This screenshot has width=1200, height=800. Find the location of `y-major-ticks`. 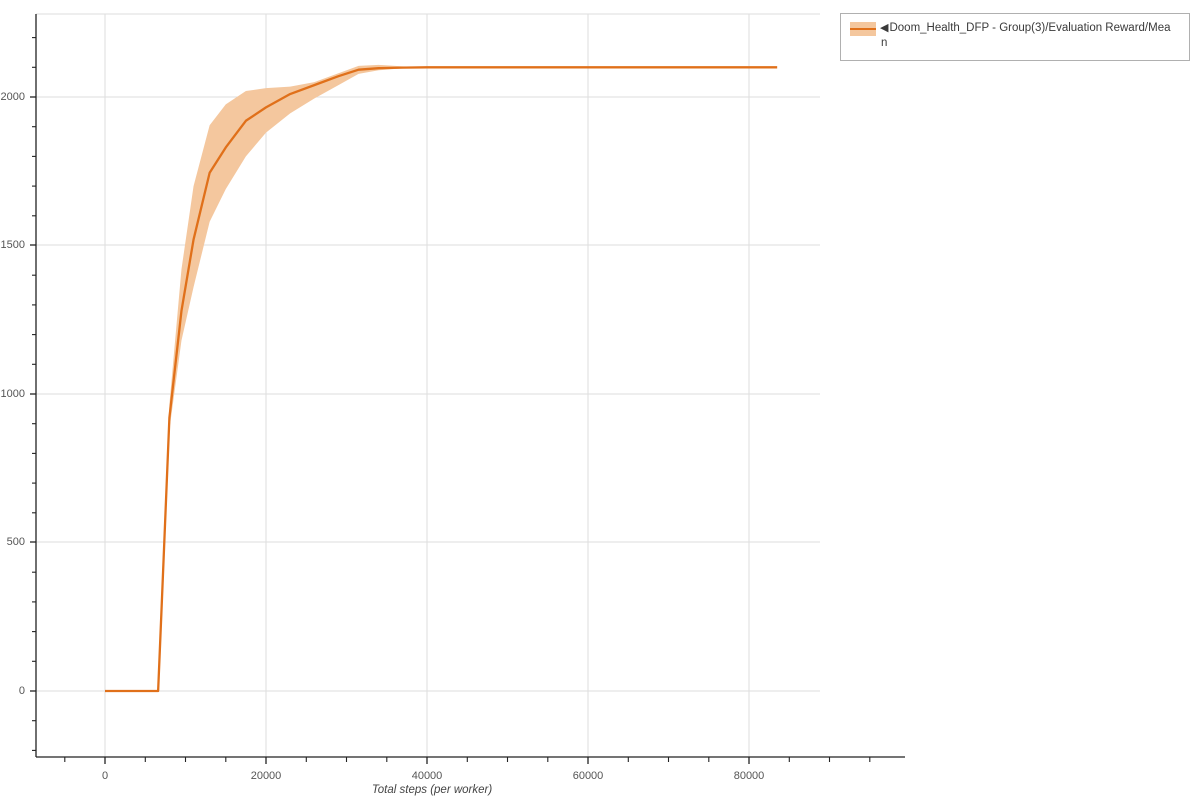

y-major-ticks is located at coordinates (33, 394).